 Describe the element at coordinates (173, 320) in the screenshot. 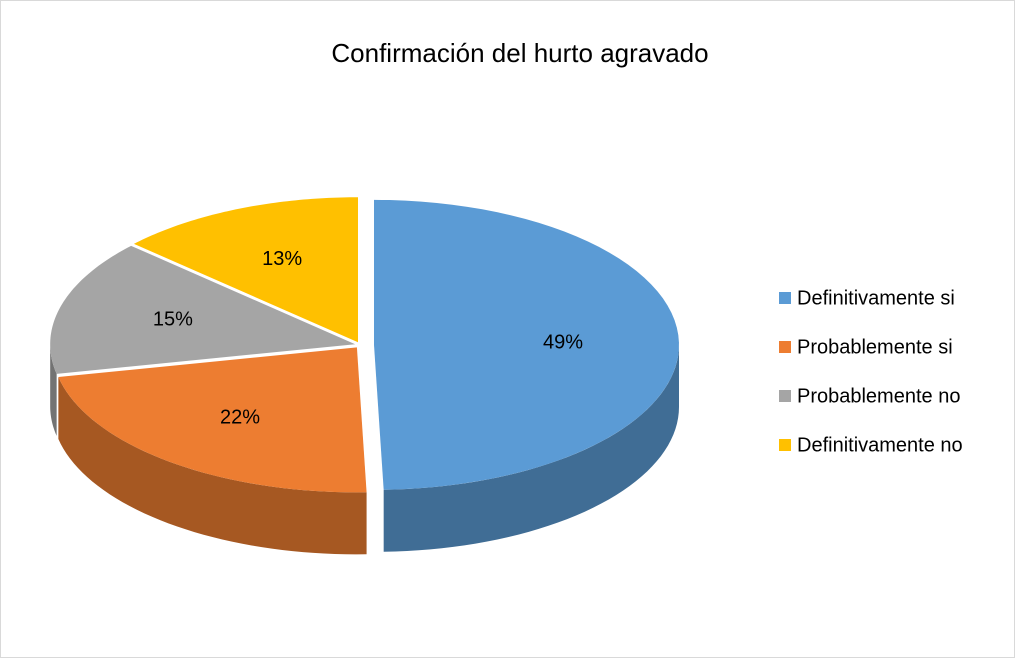

I see `data-label: 15%` at that location.